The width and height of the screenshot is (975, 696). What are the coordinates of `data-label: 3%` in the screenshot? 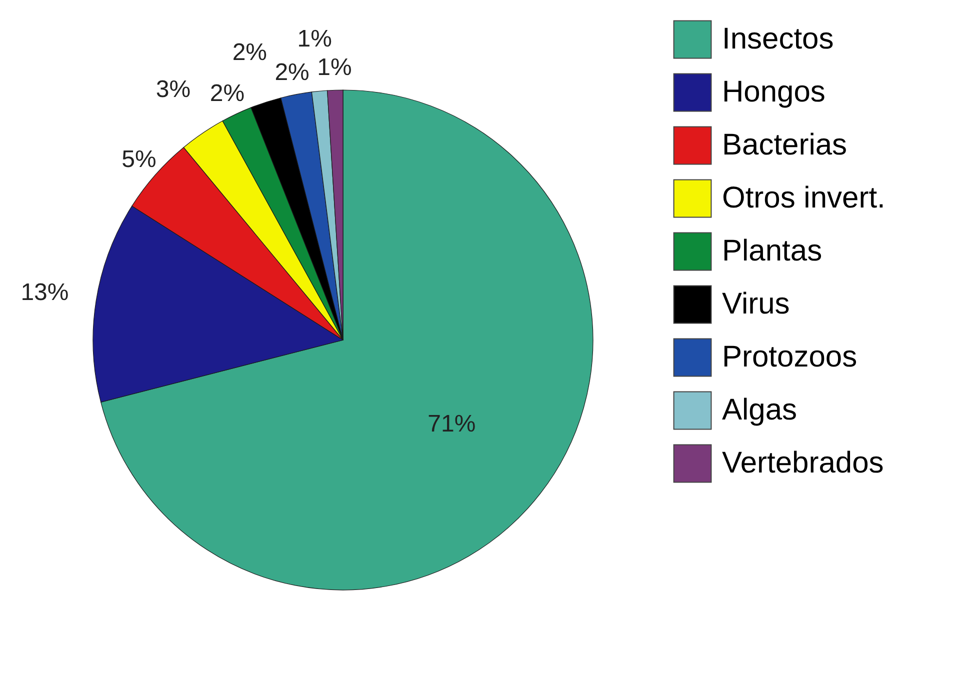 It's located at (173, 90).